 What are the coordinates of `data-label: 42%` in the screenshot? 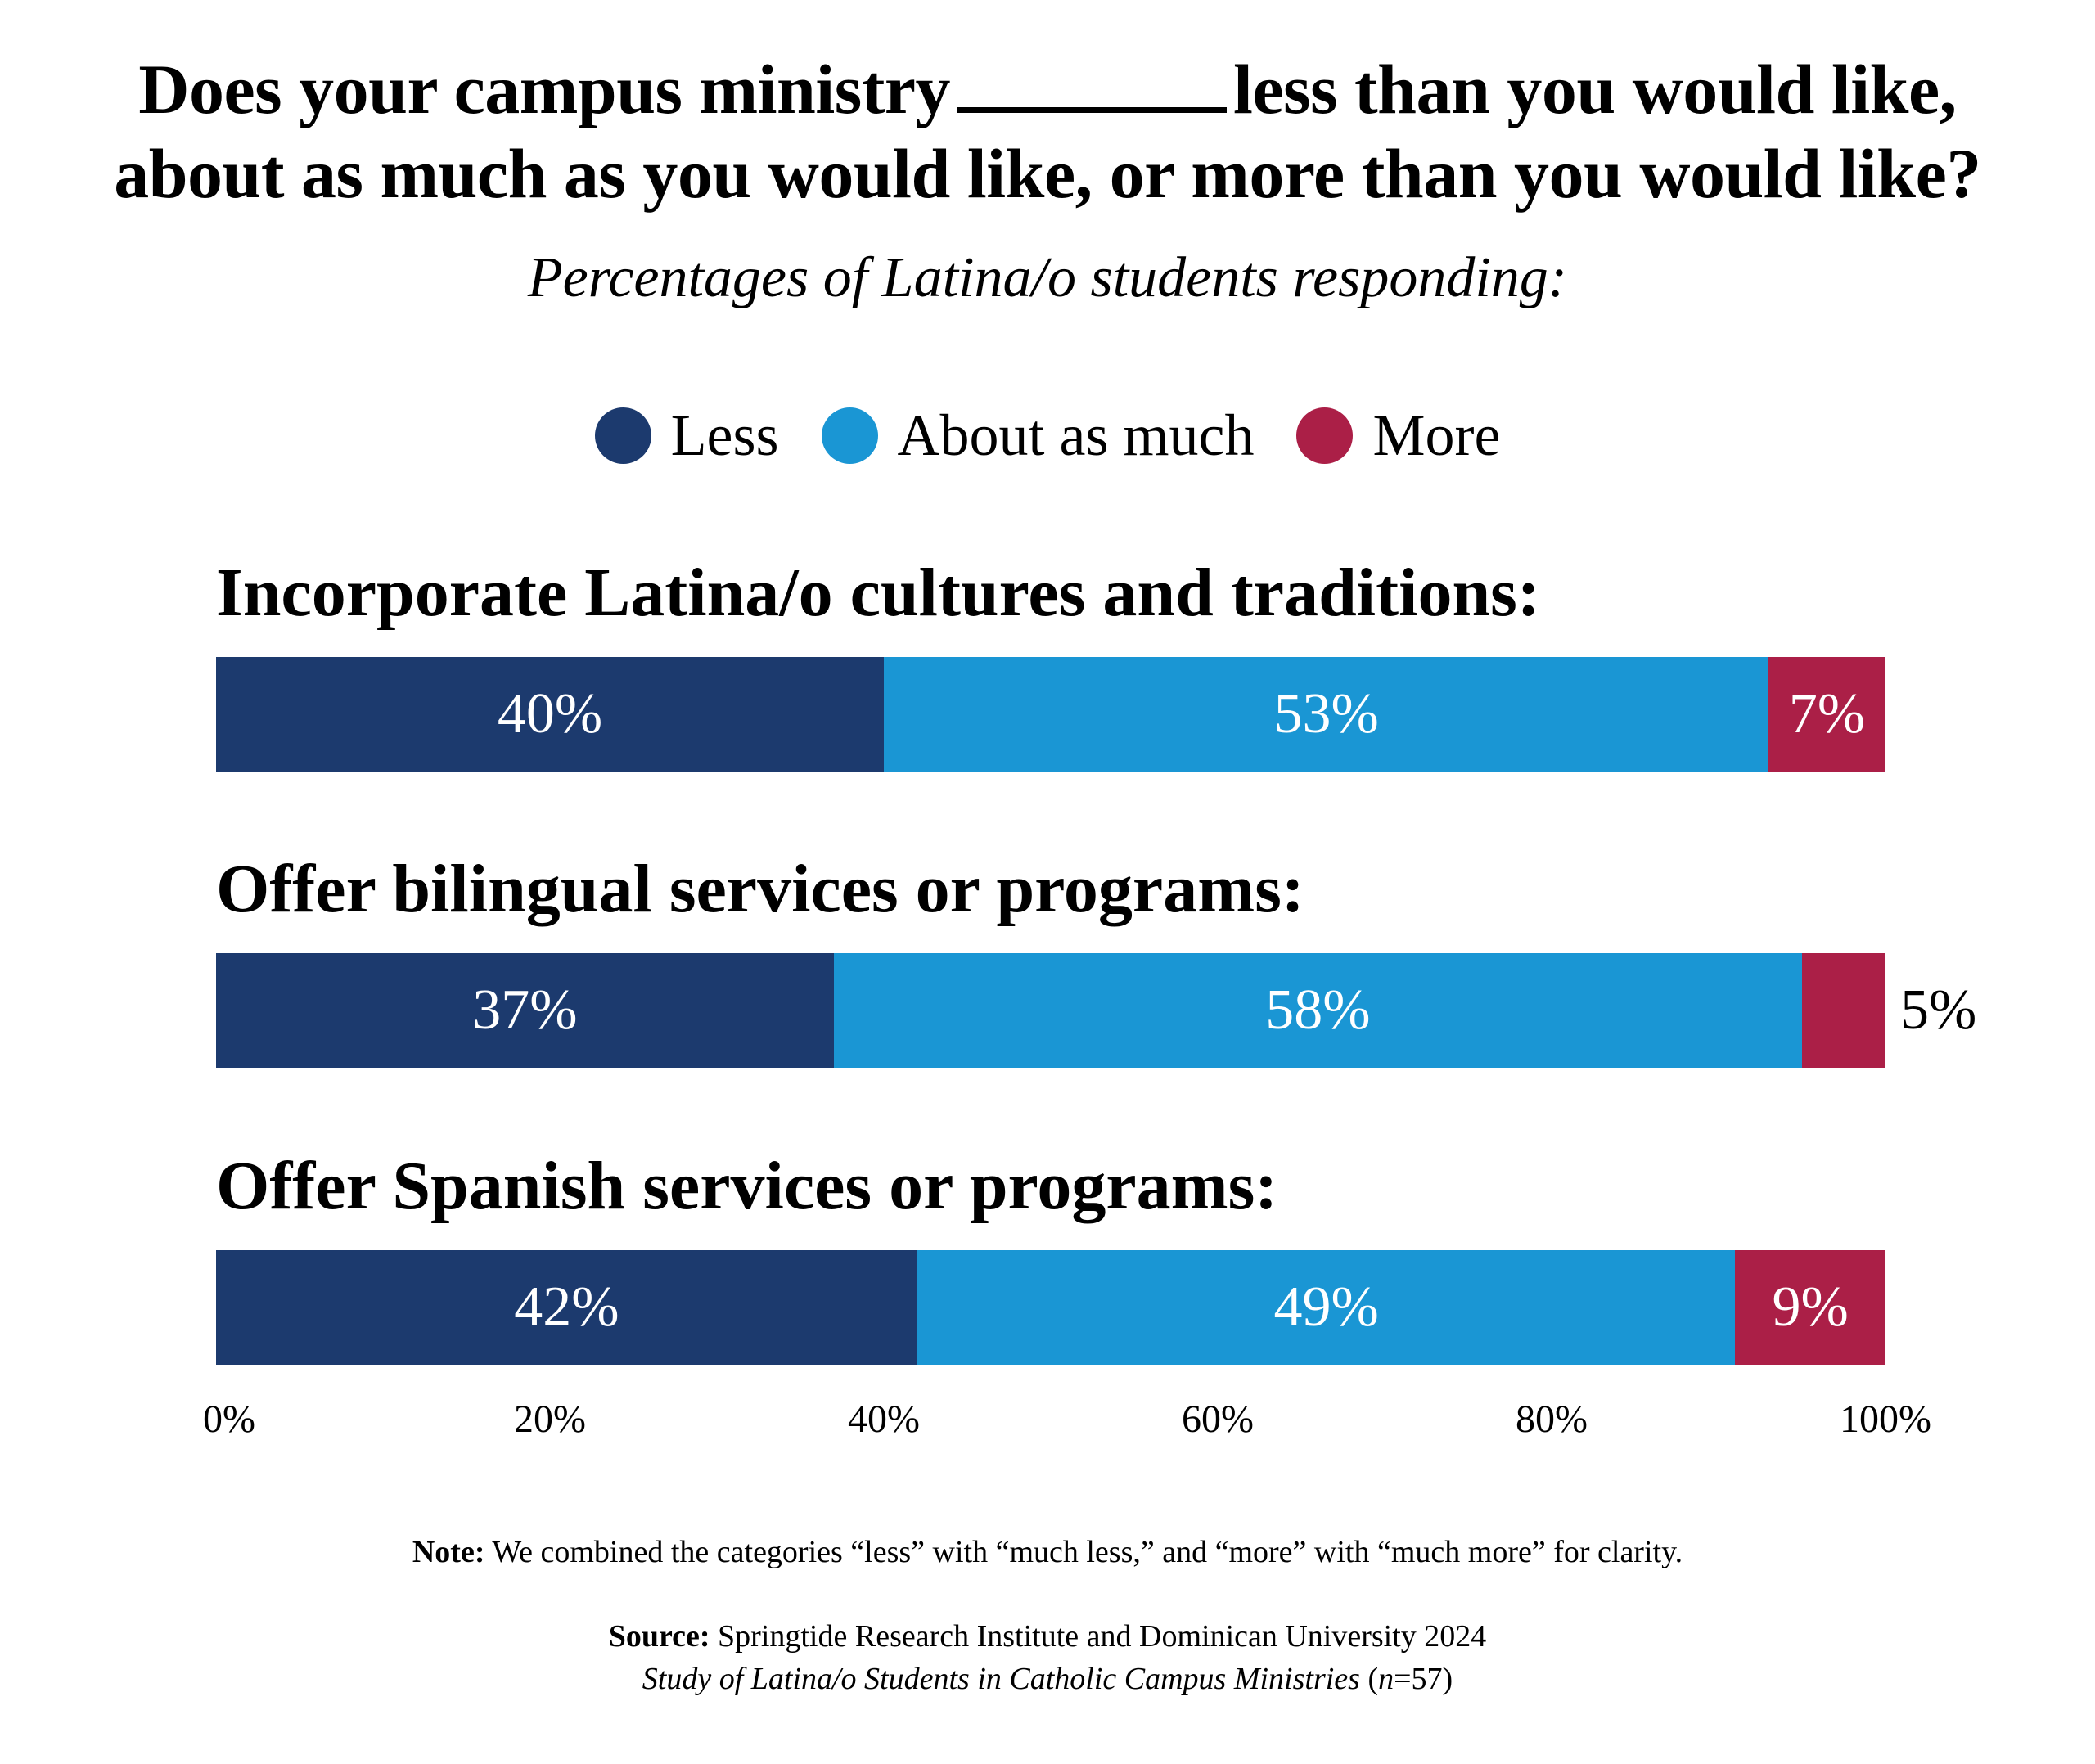 It's located at (566, 1308).